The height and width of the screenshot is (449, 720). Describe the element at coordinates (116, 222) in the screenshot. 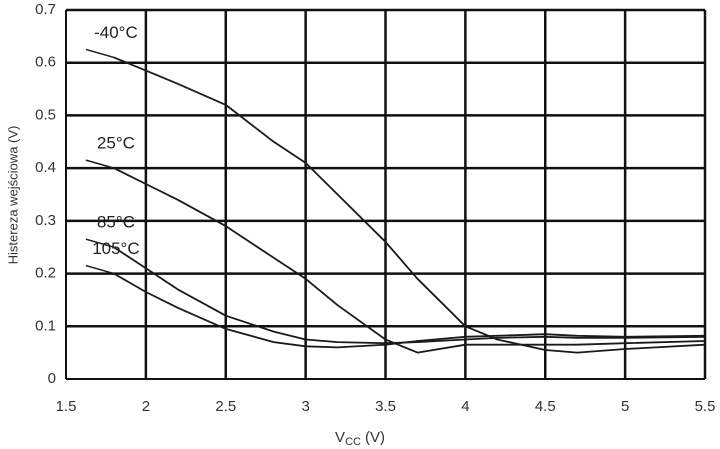

I see `series-label: 85°C` at that location.